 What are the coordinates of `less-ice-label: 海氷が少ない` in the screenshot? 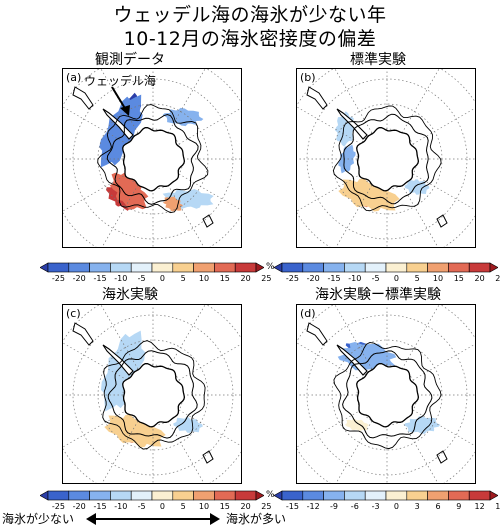 It's located at (38, 519).